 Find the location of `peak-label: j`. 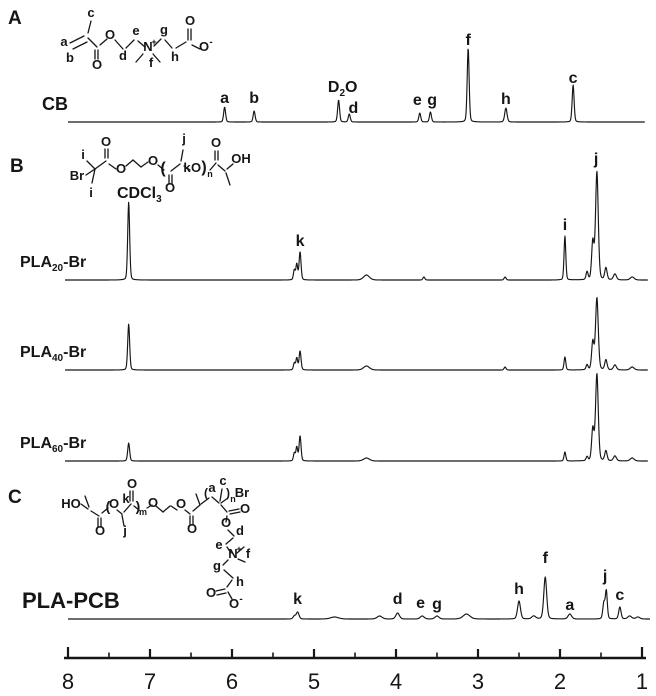

peak-label: j is located at coordinates (604, 576).